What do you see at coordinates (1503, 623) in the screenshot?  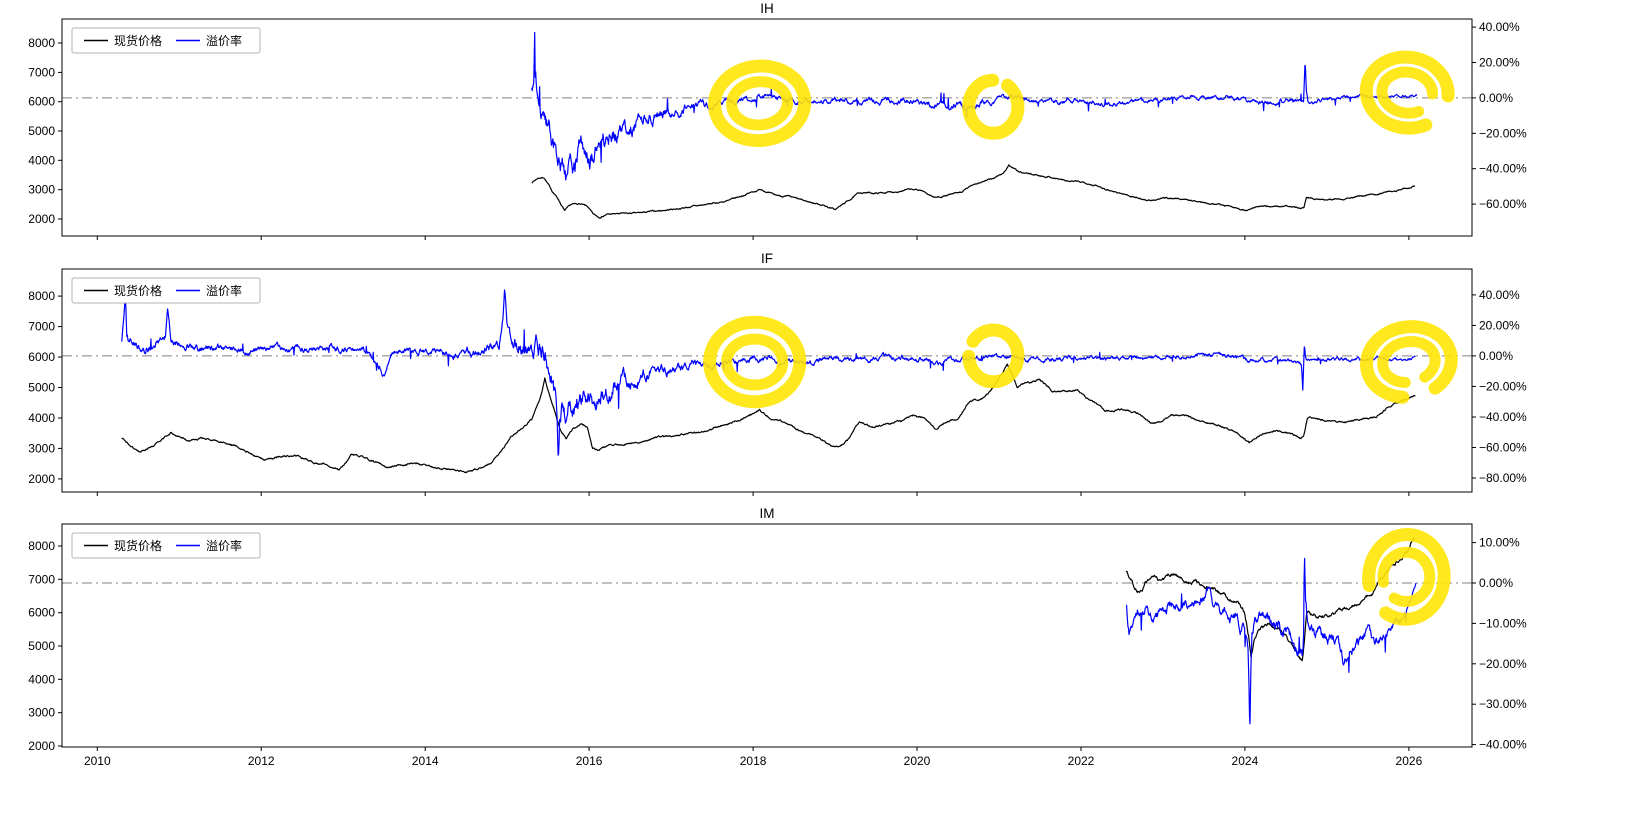 I see `right-tick-label: −10.00%` at bounding box center [1503, 623].